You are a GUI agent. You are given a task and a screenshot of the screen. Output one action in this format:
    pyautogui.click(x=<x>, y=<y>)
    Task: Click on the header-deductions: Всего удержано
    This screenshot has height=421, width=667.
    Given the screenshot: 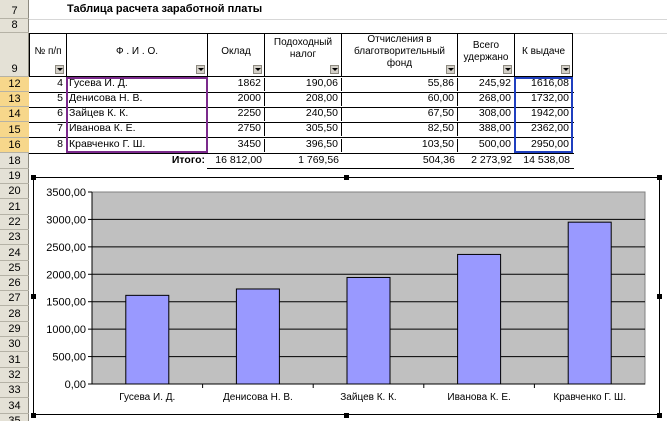 What is the action you would take?
    pyautogui.click(x=486, y=55)
    